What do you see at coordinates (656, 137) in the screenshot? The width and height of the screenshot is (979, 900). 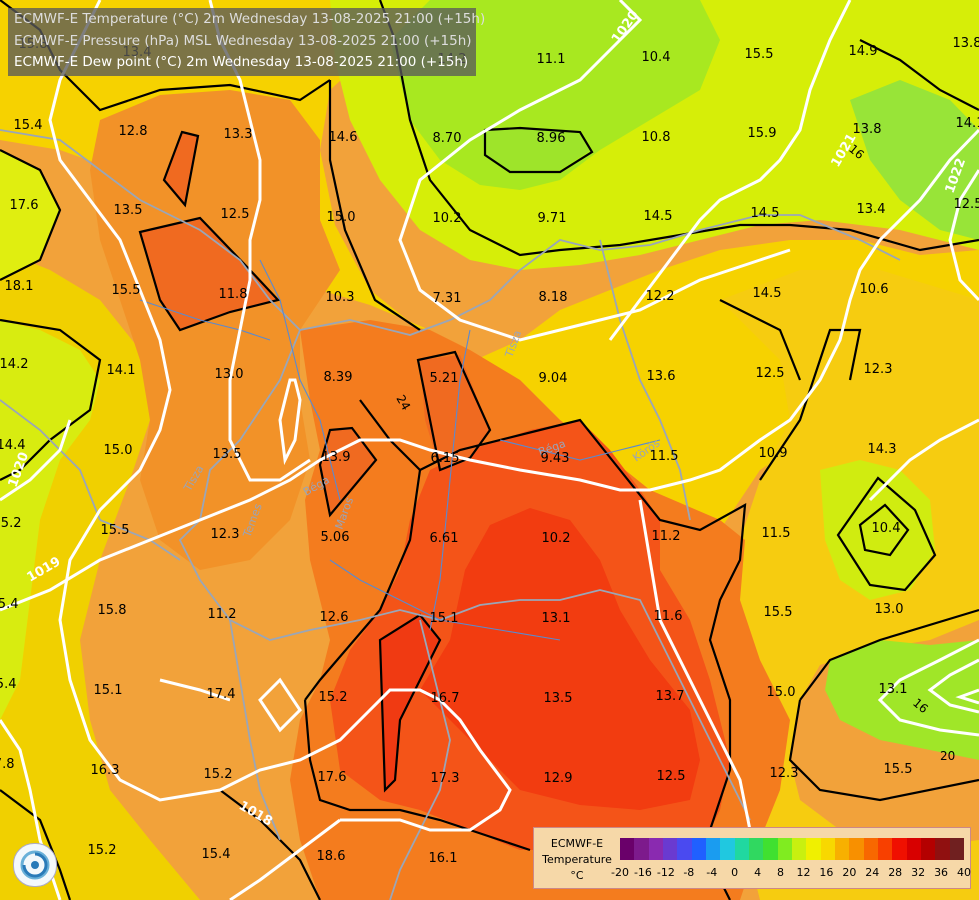 I see `dewpoint-value: 10.8` at bounding box center [656, 137].